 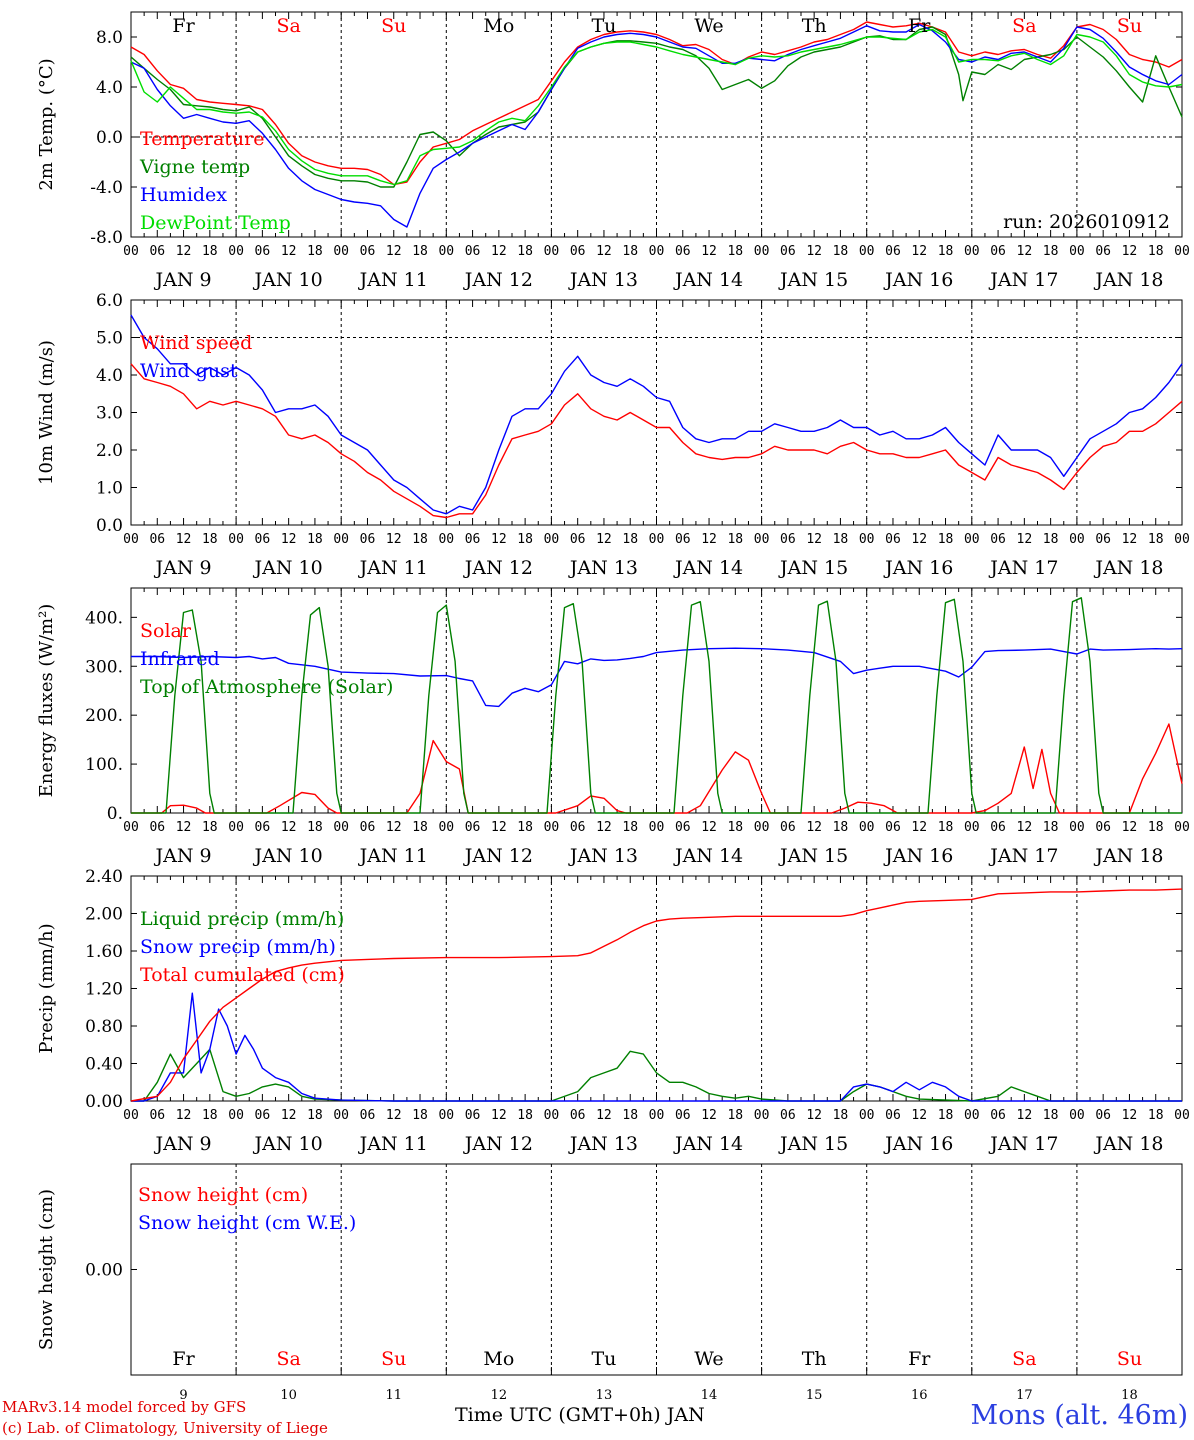 I want to click on y-tick-label: 1.20, so click(x=104, y=990).